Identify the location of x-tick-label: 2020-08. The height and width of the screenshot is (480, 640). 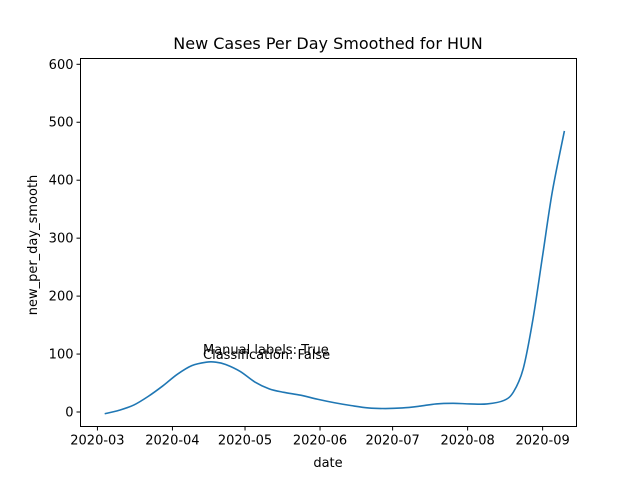
(467, 441).